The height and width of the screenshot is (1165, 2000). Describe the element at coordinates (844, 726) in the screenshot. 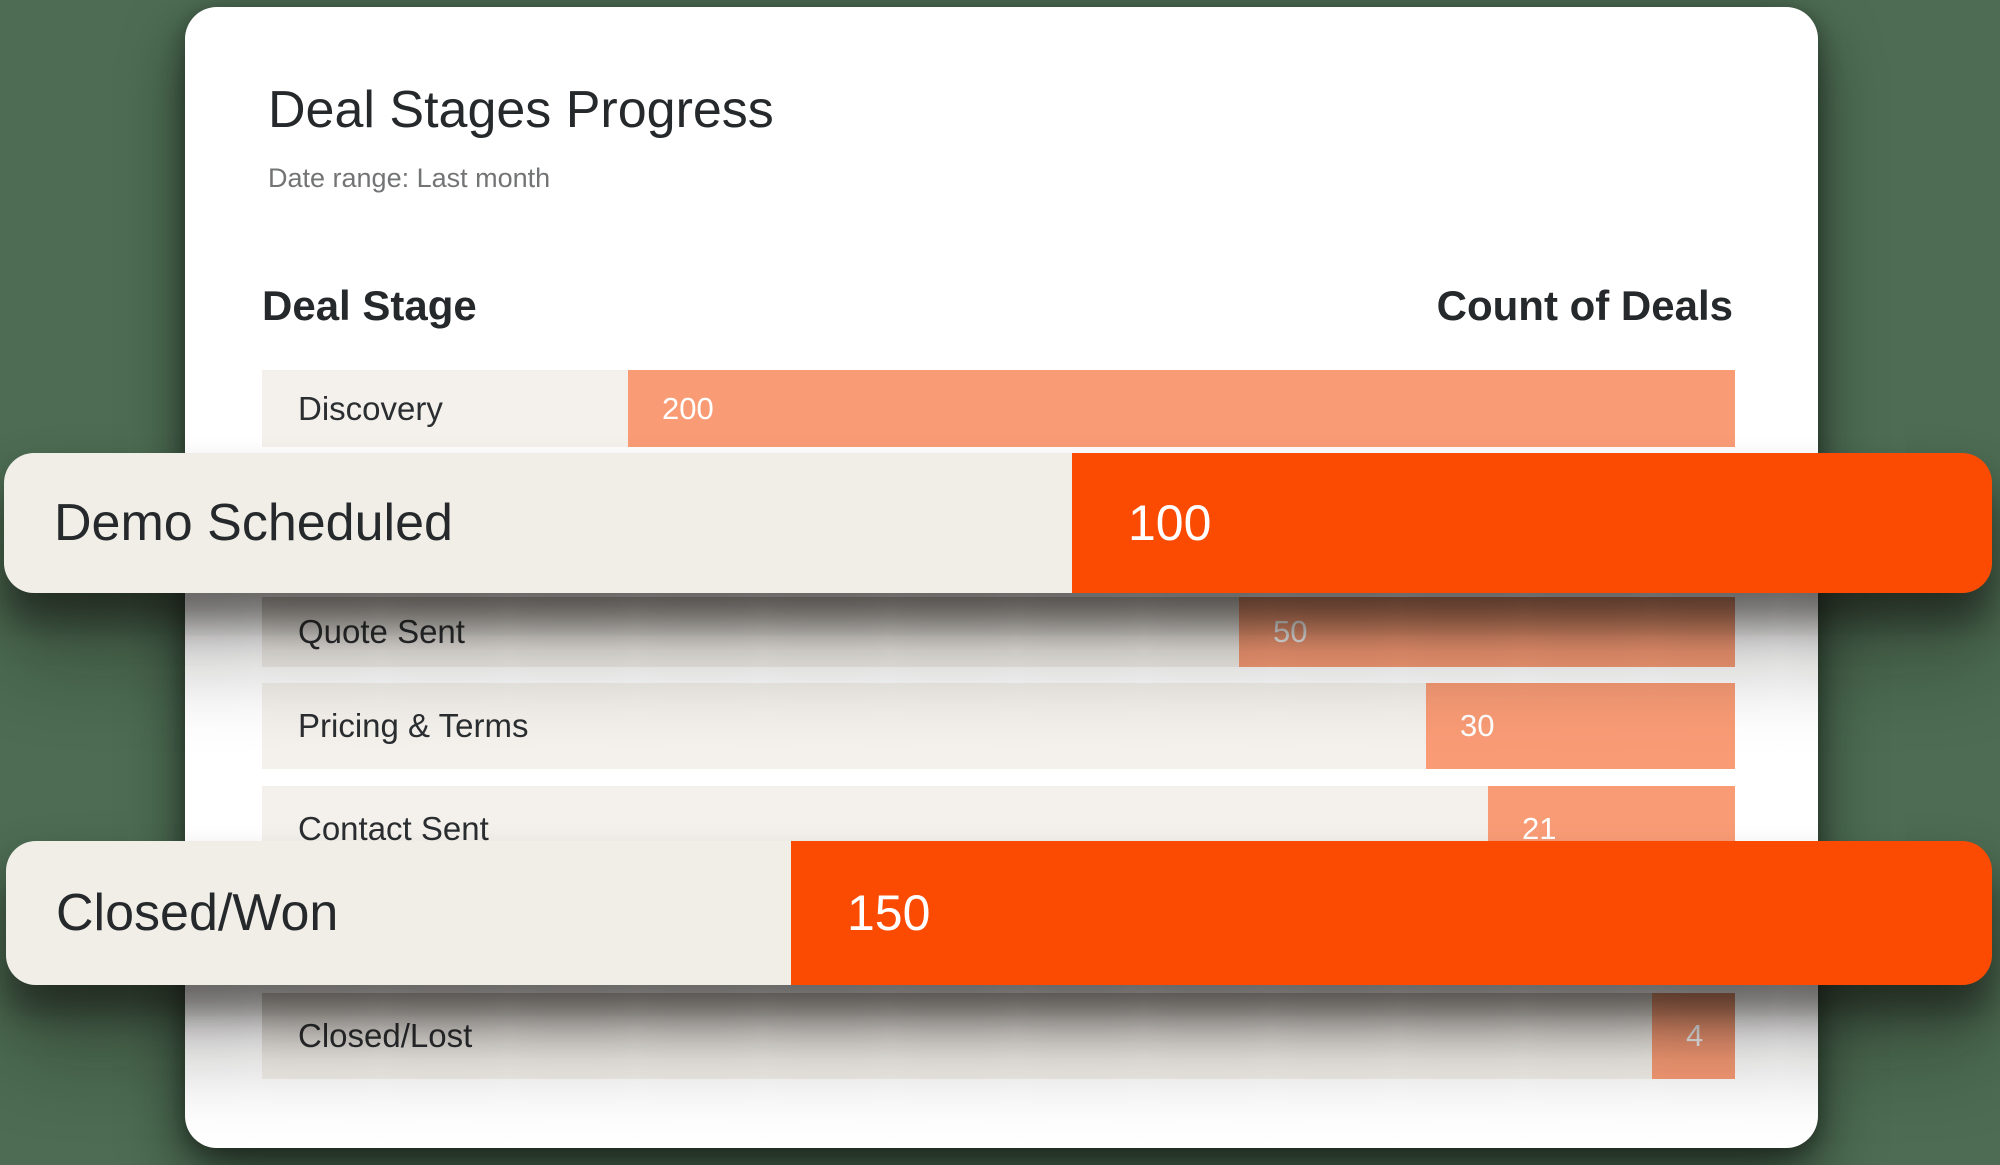

I see `stage-label: Pricing & Terms` at that location.